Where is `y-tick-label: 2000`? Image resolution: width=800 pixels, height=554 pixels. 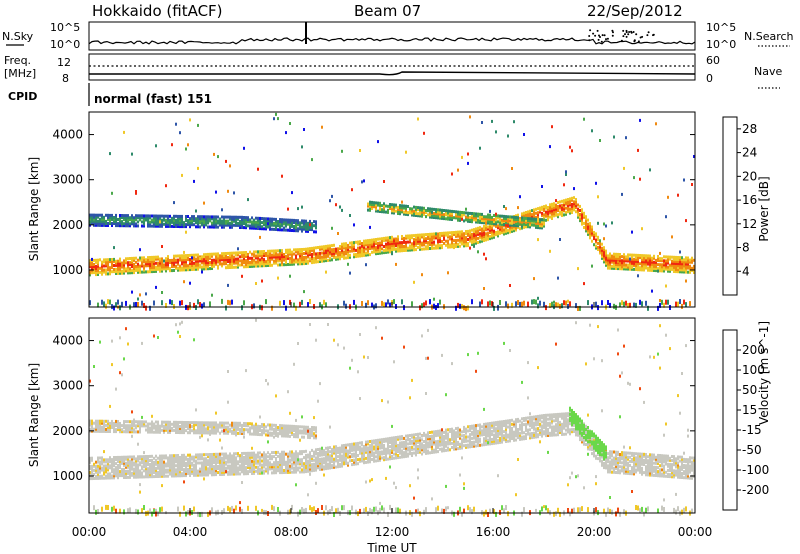
y-tick-label: 2000 is located at coordinates (67, 225).